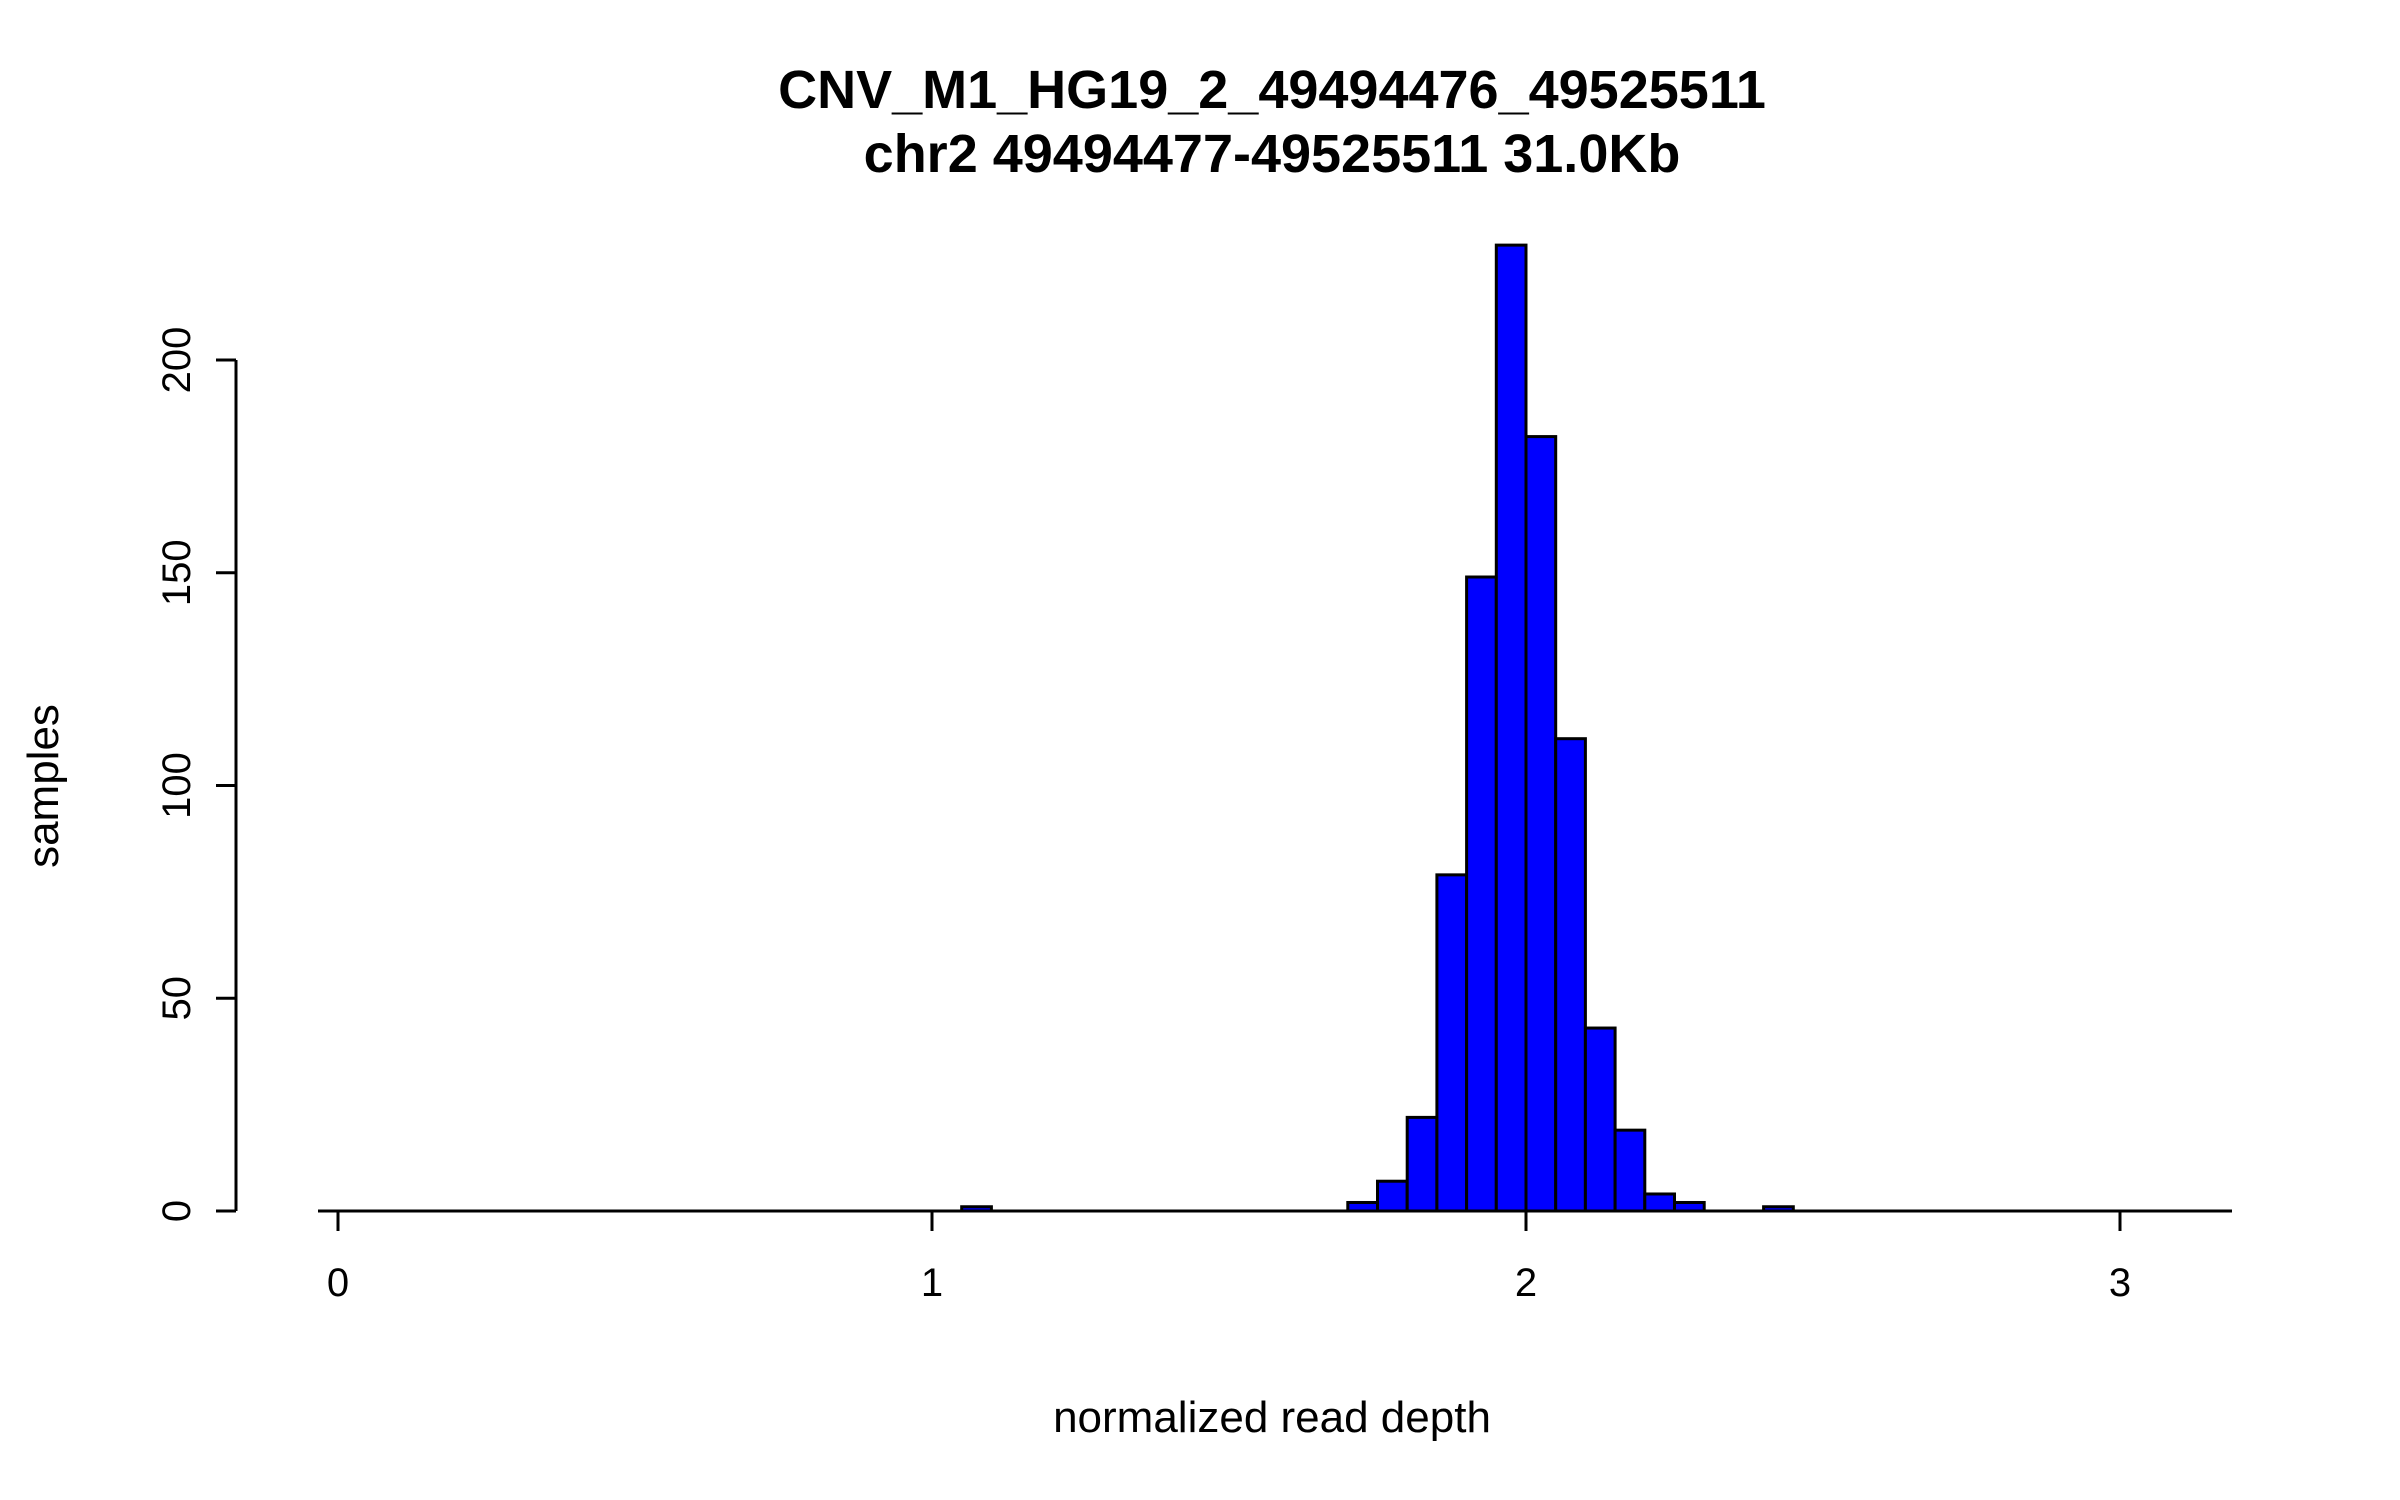  I want to click on y-tick-label: 50, so click(177, 998).